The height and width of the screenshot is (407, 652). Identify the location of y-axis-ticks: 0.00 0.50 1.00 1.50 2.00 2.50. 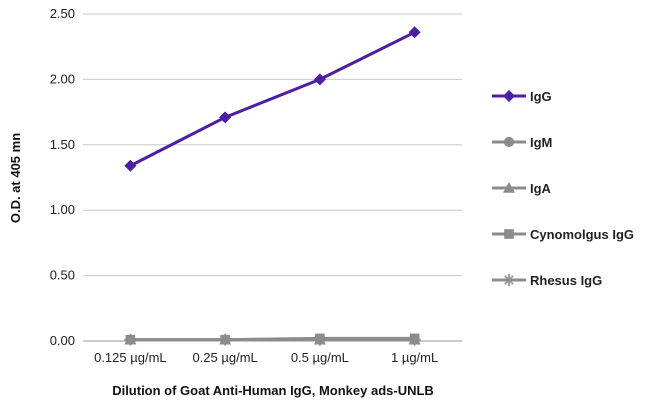
(62, 177).